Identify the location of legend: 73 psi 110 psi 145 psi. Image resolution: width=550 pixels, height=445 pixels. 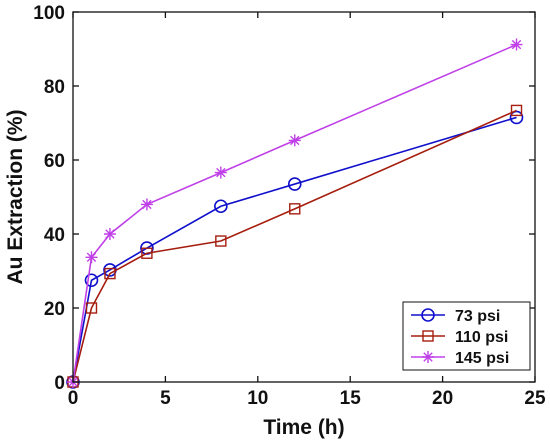
(466, 336).